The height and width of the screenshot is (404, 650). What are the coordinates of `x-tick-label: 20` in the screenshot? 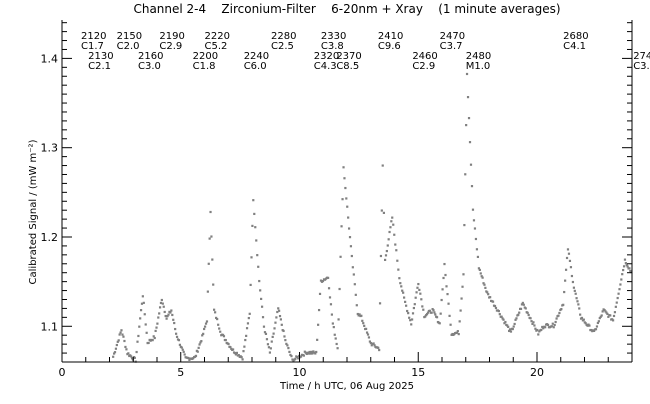 It's located at (537, 372).